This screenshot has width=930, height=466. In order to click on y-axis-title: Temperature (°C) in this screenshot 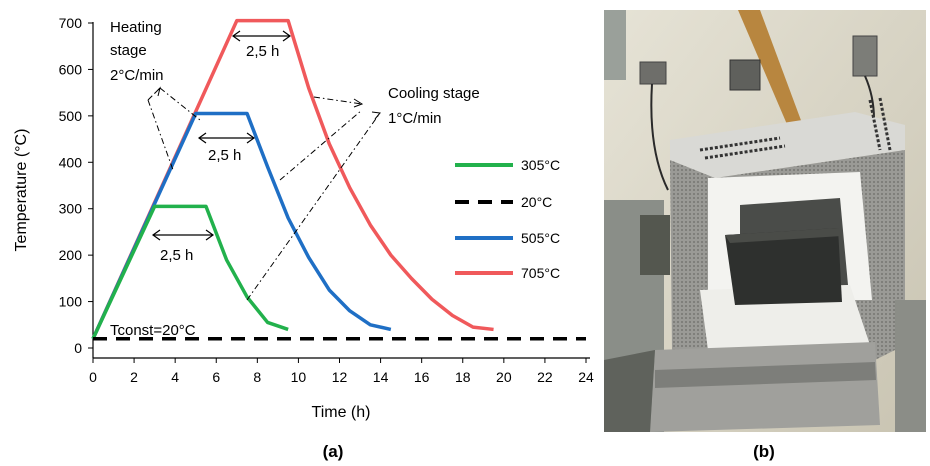, I will do `click(21, 190)`.